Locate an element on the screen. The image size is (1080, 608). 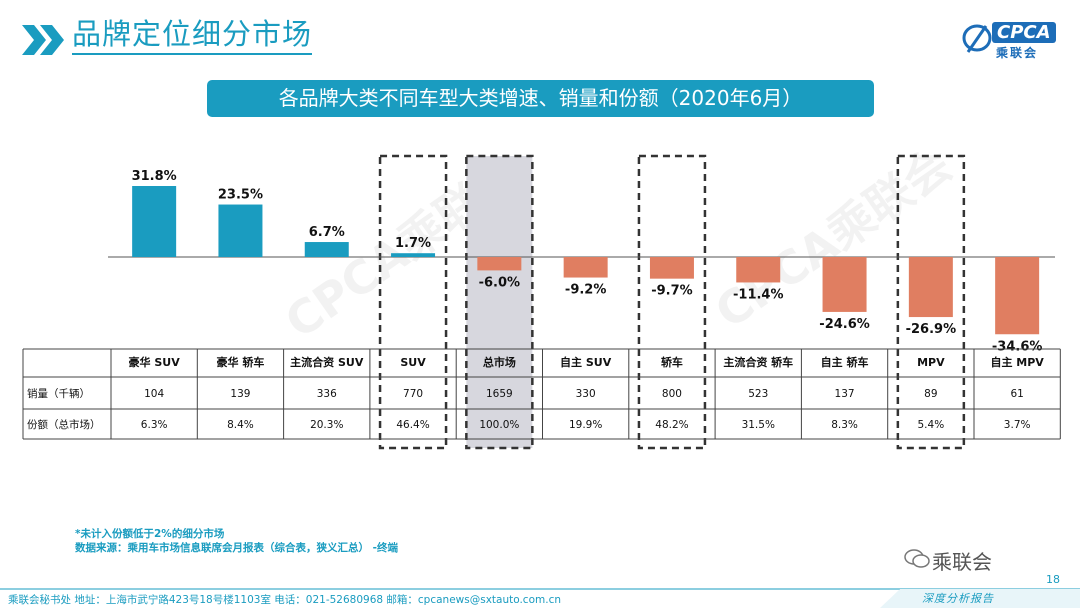
footnote-source: 数据来源：乘用车市场信息联席会月报表（综合表，狭义汇总） -终端 is located at coordinates (237, 548).